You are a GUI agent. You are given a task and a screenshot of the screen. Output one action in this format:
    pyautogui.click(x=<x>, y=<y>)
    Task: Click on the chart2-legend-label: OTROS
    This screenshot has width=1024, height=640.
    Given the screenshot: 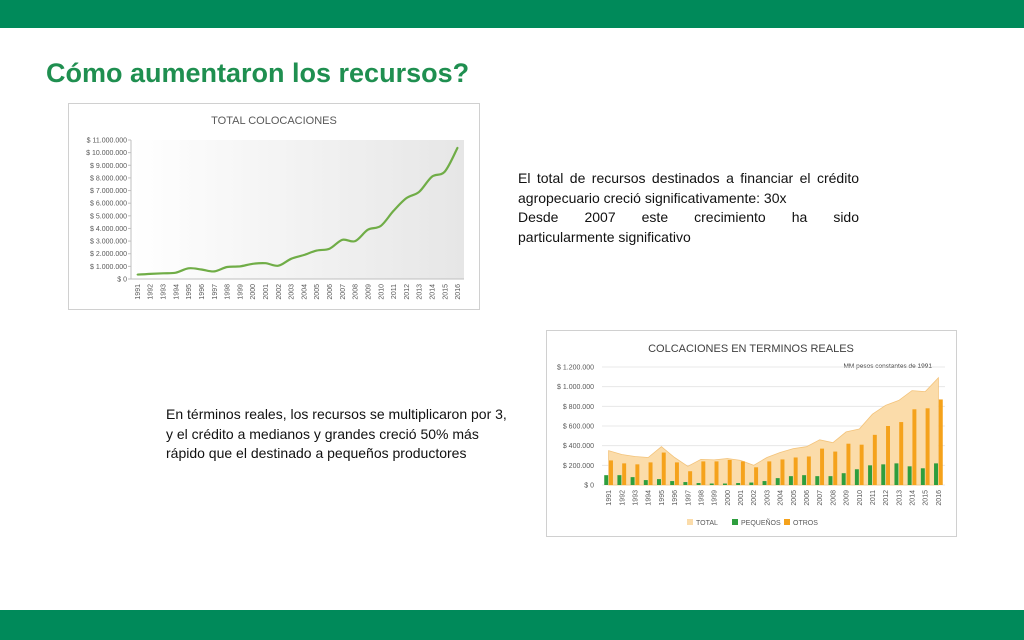 What is the action you would take?
    pyautogui.click(x=805, y=523)
    